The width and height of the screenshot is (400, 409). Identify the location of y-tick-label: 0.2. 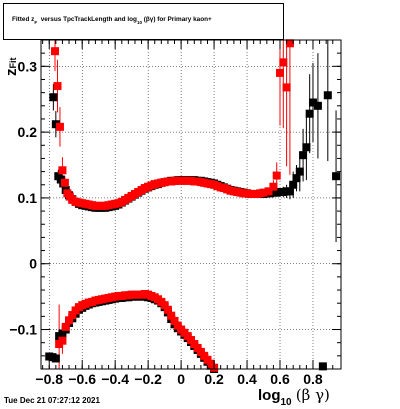
(28, 132).